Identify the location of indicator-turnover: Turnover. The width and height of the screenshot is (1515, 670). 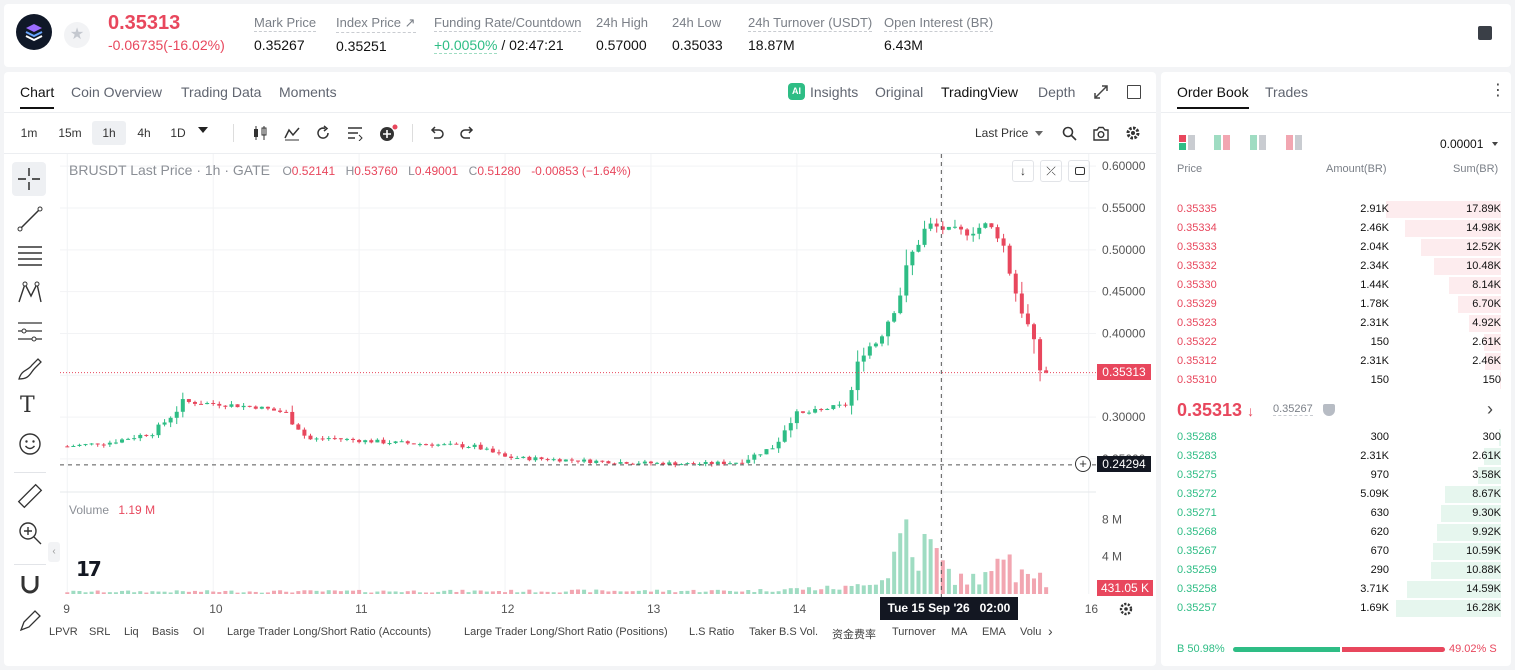
(914, 632).